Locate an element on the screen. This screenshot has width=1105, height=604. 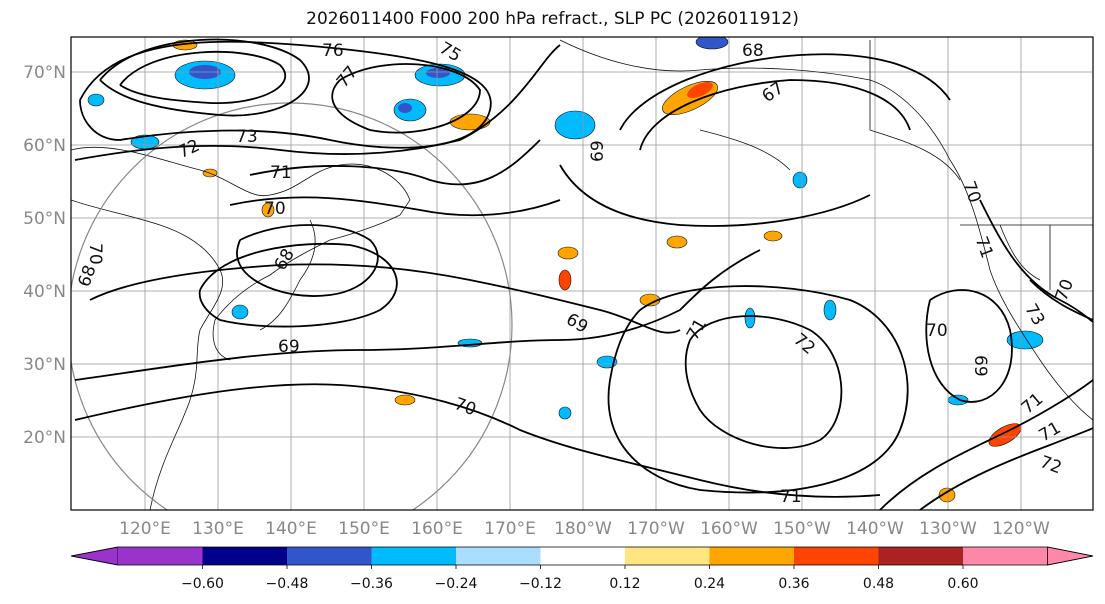
colorbar-tick-label: 0.48 is located at coordinates (878, 584).